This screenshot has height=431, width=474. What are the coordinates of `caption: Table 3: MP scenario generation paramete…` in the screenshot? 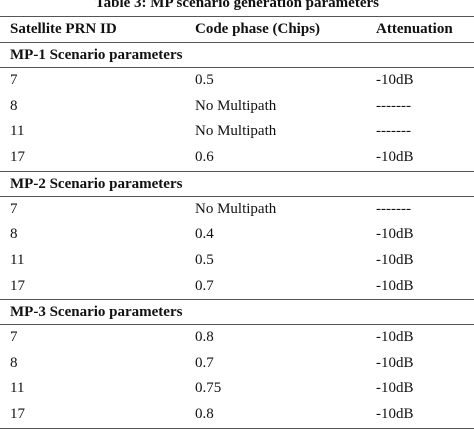 It's located at (237, 5).